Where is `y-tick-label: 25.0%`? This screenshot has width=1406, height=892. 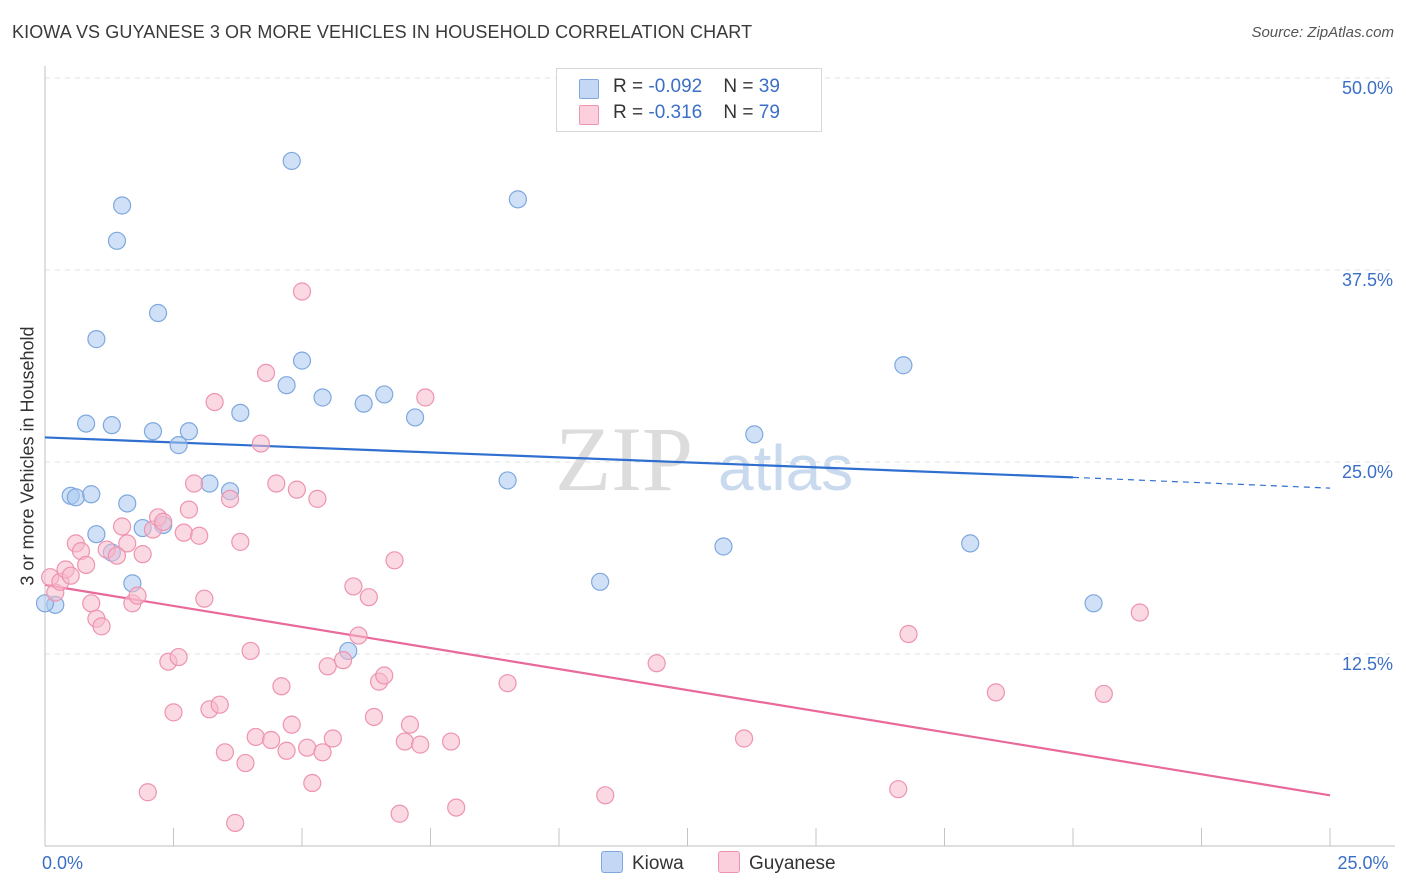
y-tick-label: 25.0% is located at coordinates (1367, 472).